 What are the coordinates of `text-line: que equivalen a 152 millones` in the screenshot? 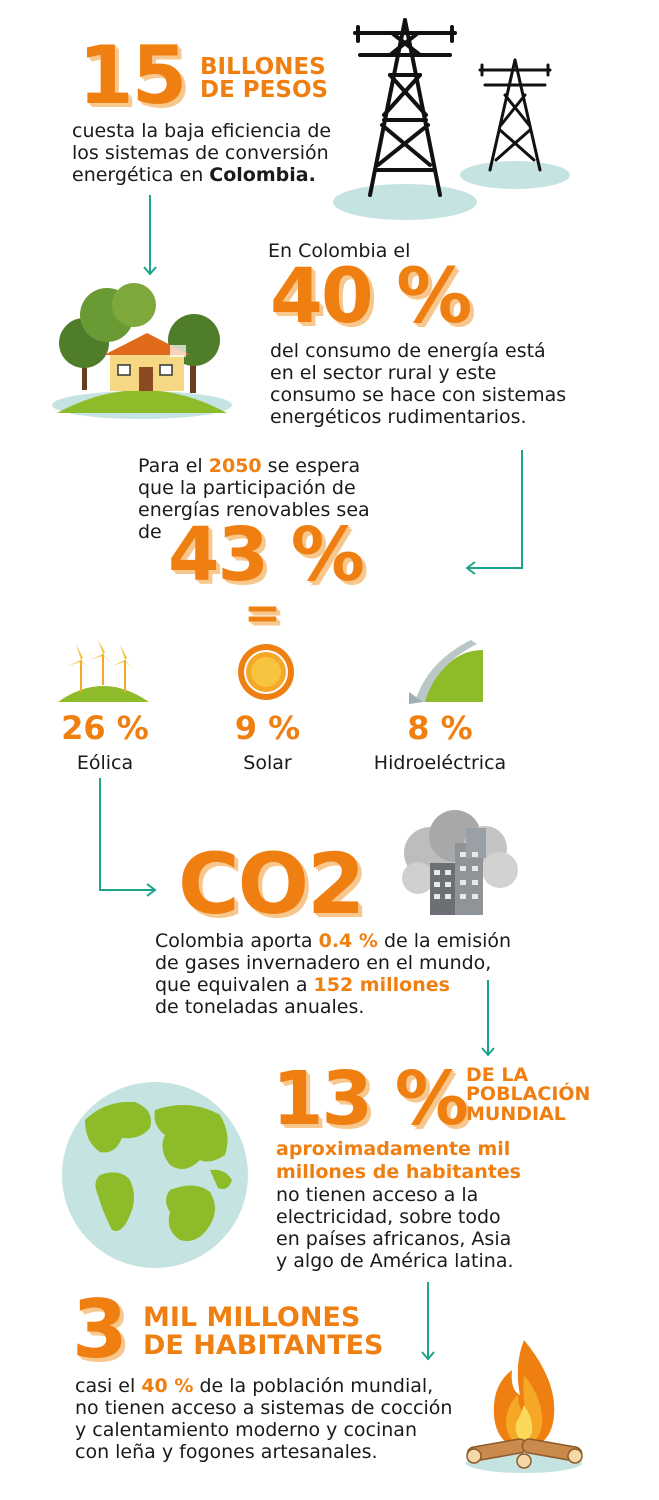 It's located at (302, 985).